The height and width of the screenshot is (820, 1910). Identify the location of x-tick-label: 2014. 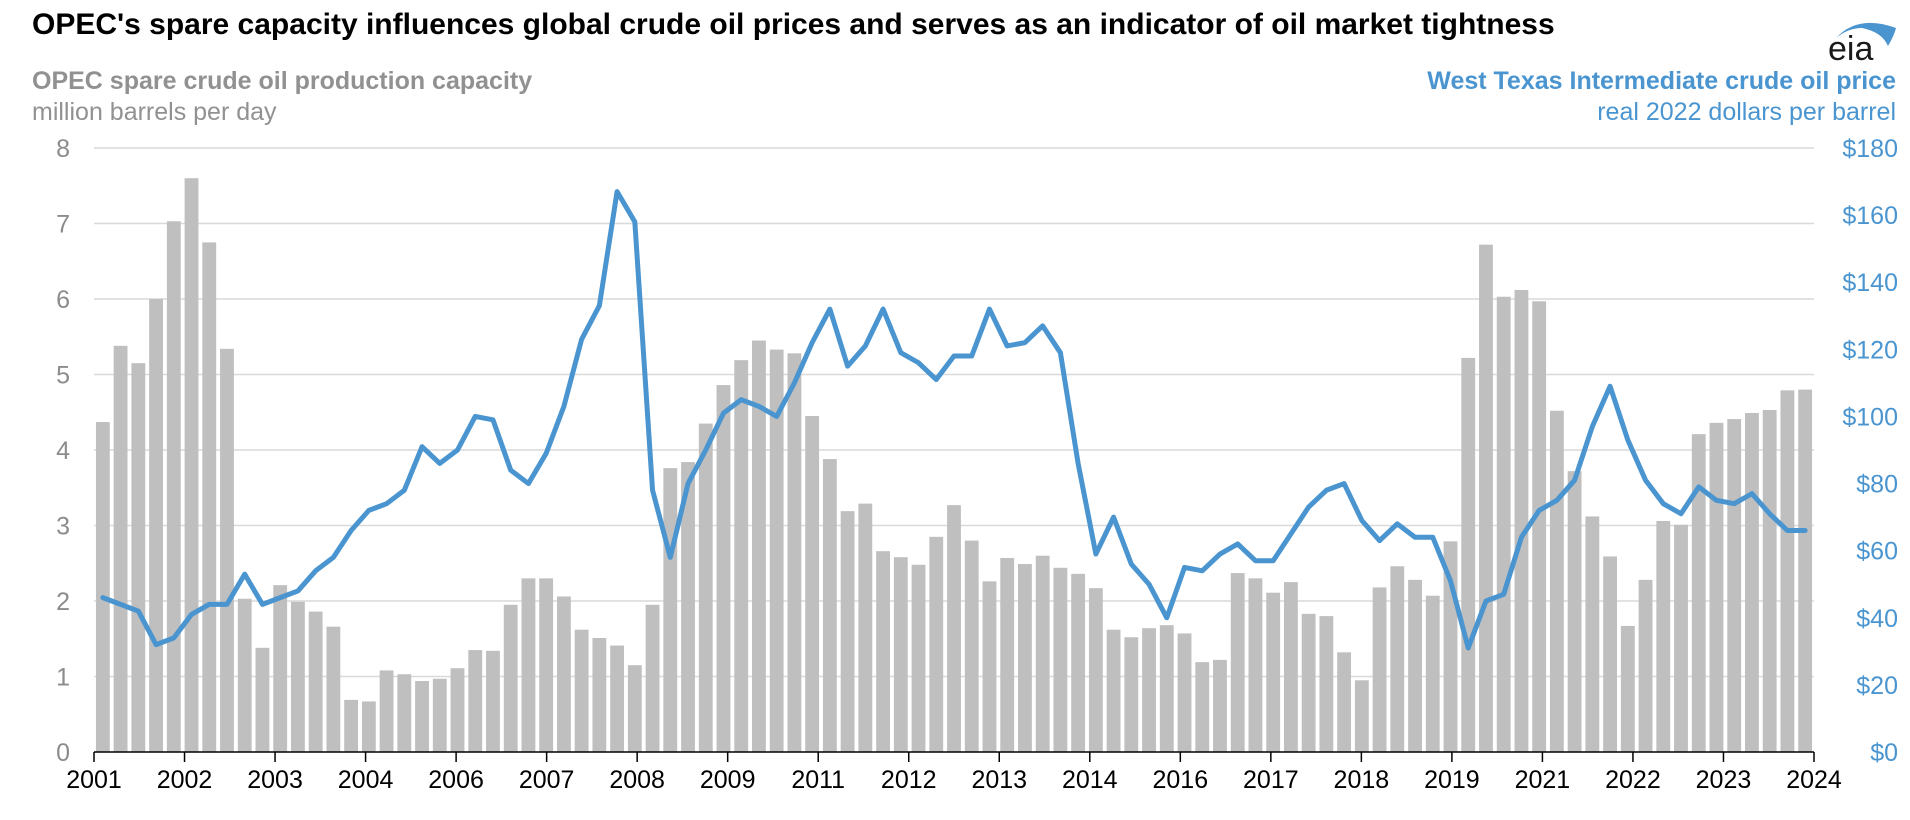
(1090, 780).